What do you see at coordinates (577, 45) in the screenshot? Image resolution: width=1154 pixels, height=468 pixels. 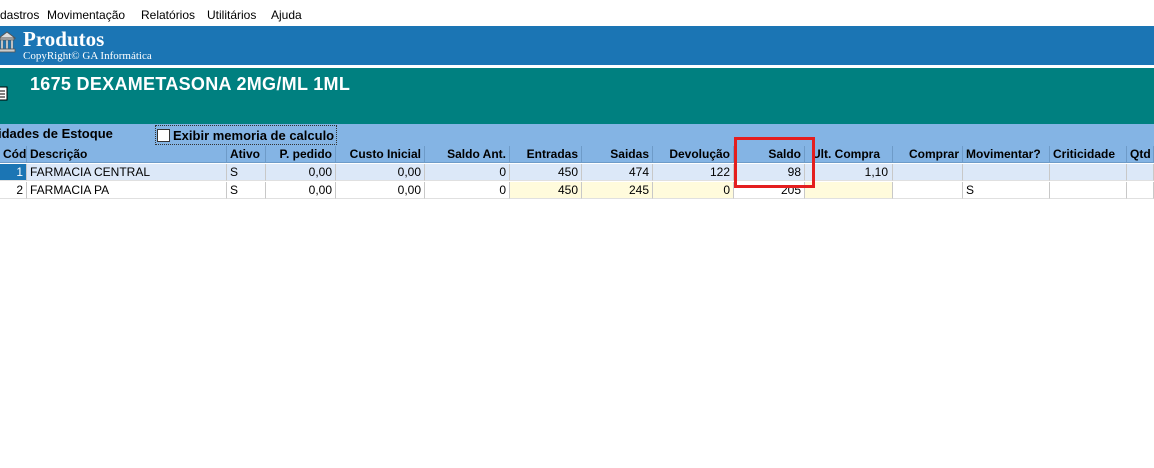 I see `title-bar: Produtos CopyRight© GA Informática` at bounding box center [577, 45].